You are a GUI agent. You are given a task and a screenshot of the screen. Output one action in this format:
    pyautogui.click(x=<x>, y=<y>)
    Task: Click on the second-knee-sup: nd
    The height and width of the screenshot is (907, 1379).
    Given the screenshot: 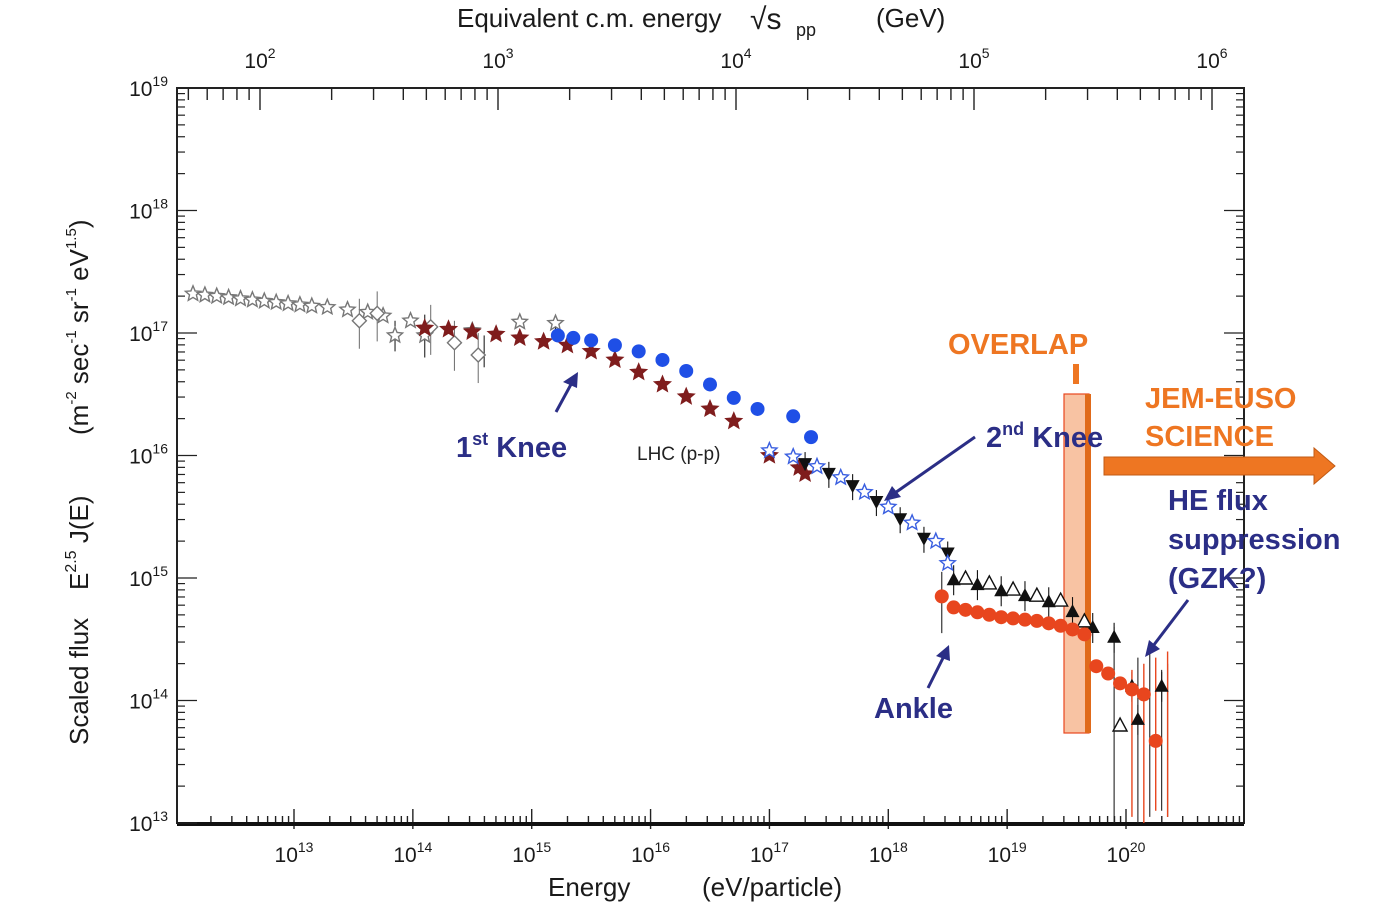 What is the action you would take?
    pyautogui.click(x=1013, y=429)
    